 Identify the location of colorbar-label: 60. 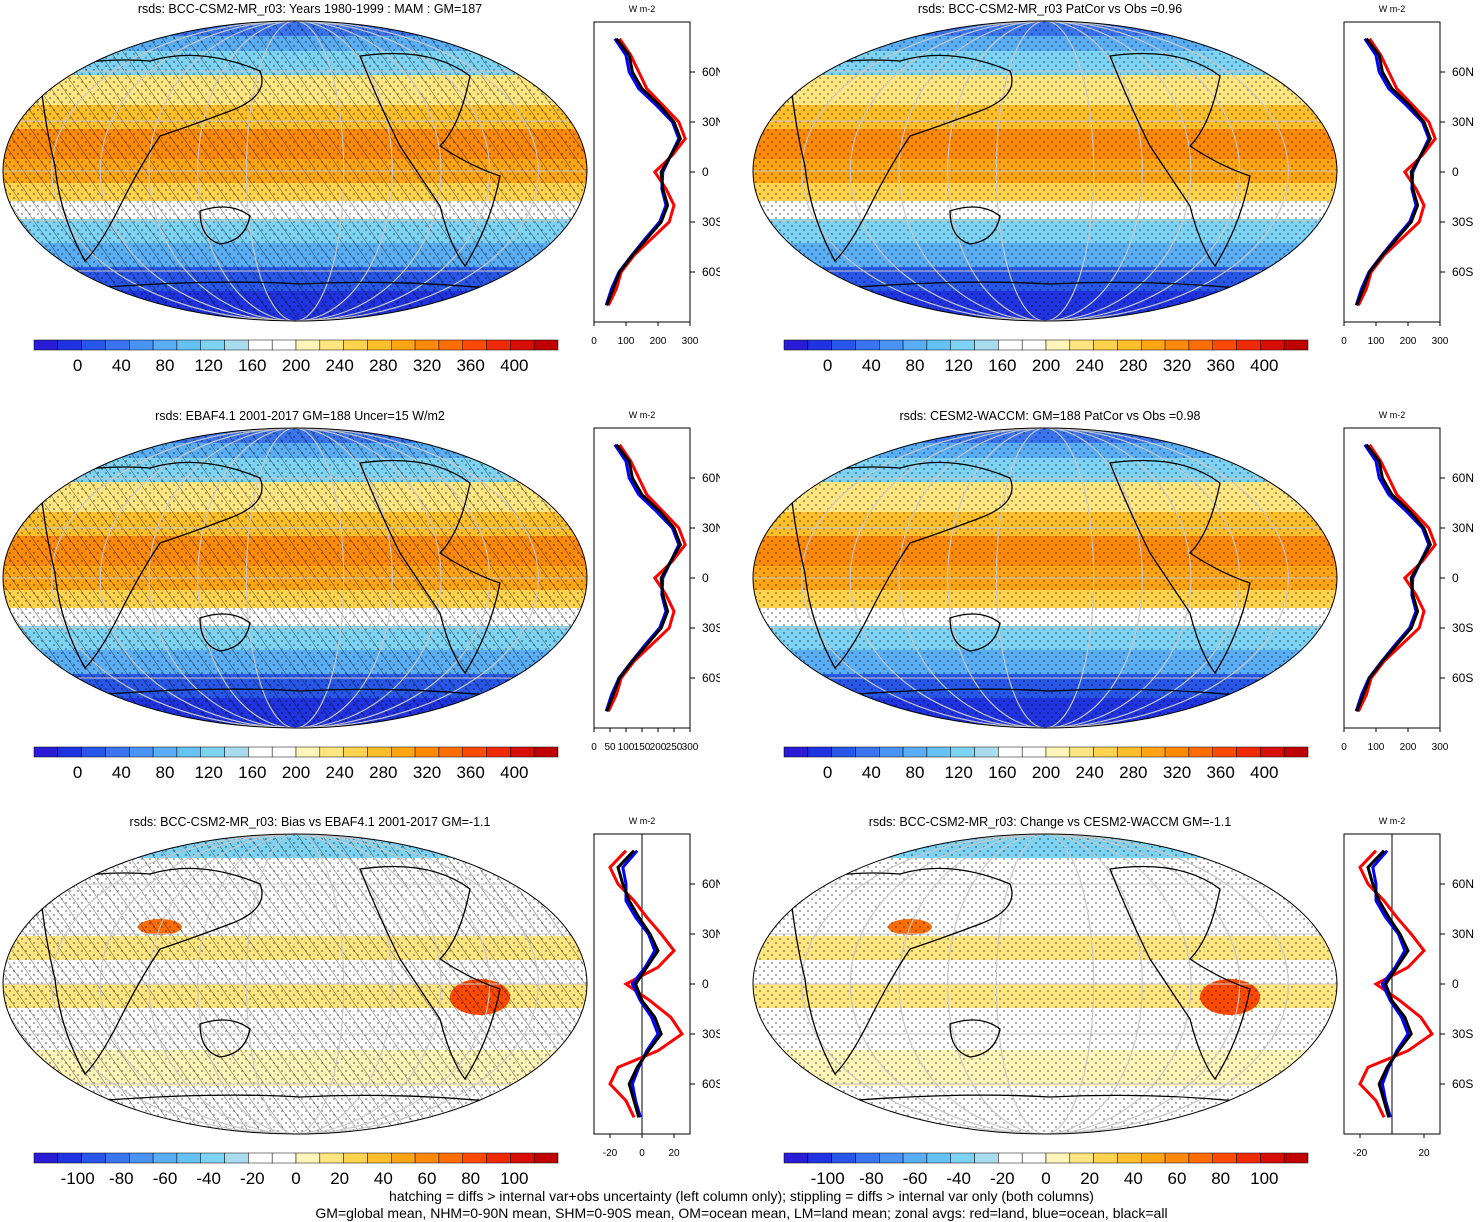
(427, 1178).